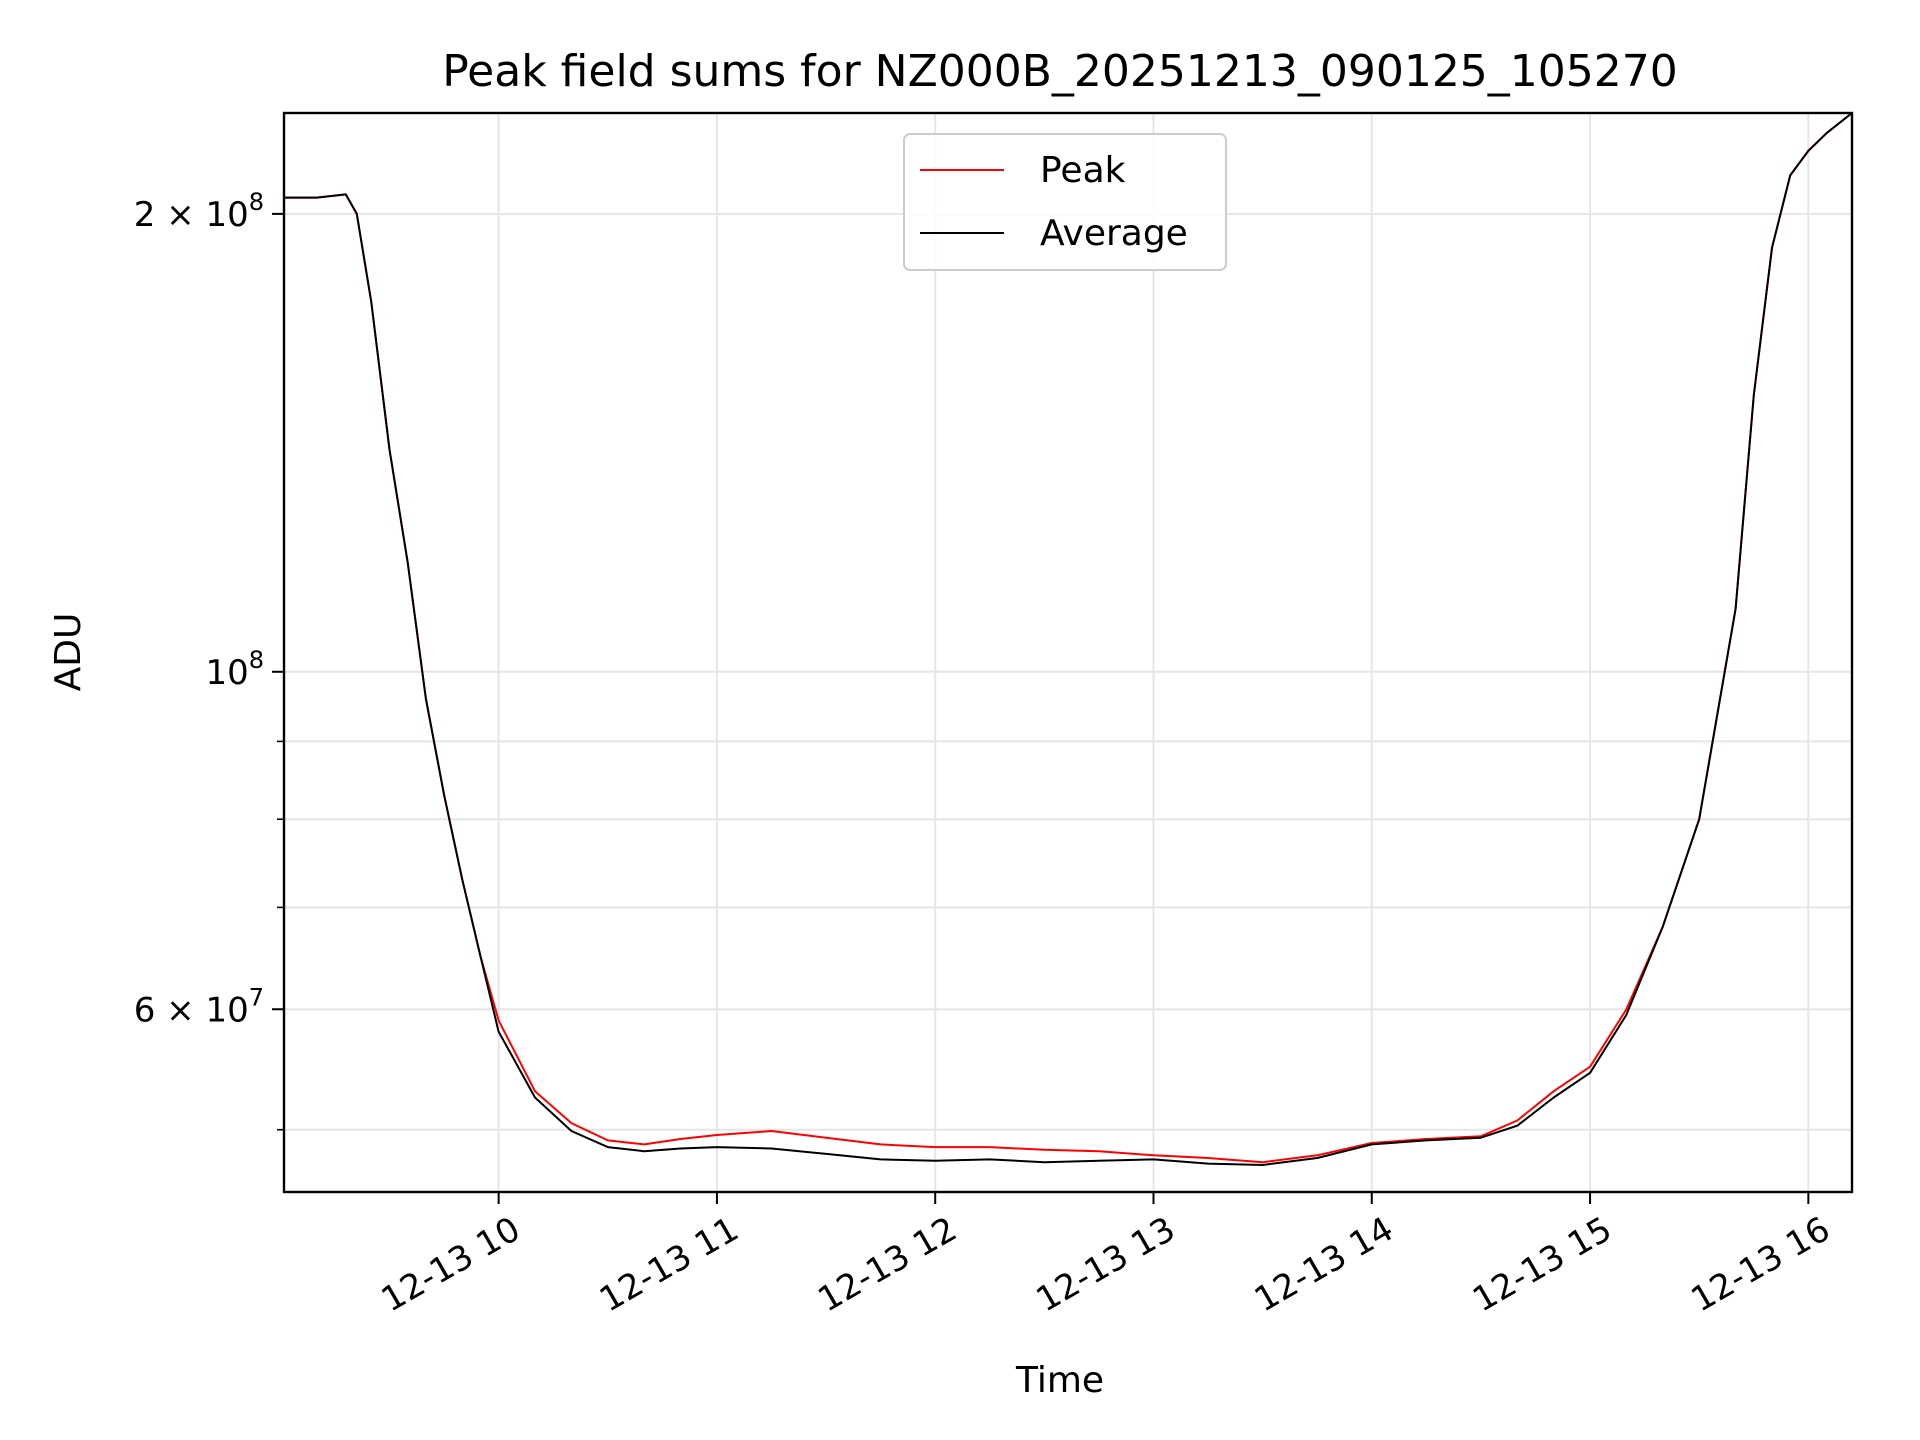  What do you see at coordinates (191, 1010) in the screenshot?
I see `y-tick-mantissa: 6 × 10` at bounding box center [191, 1010].